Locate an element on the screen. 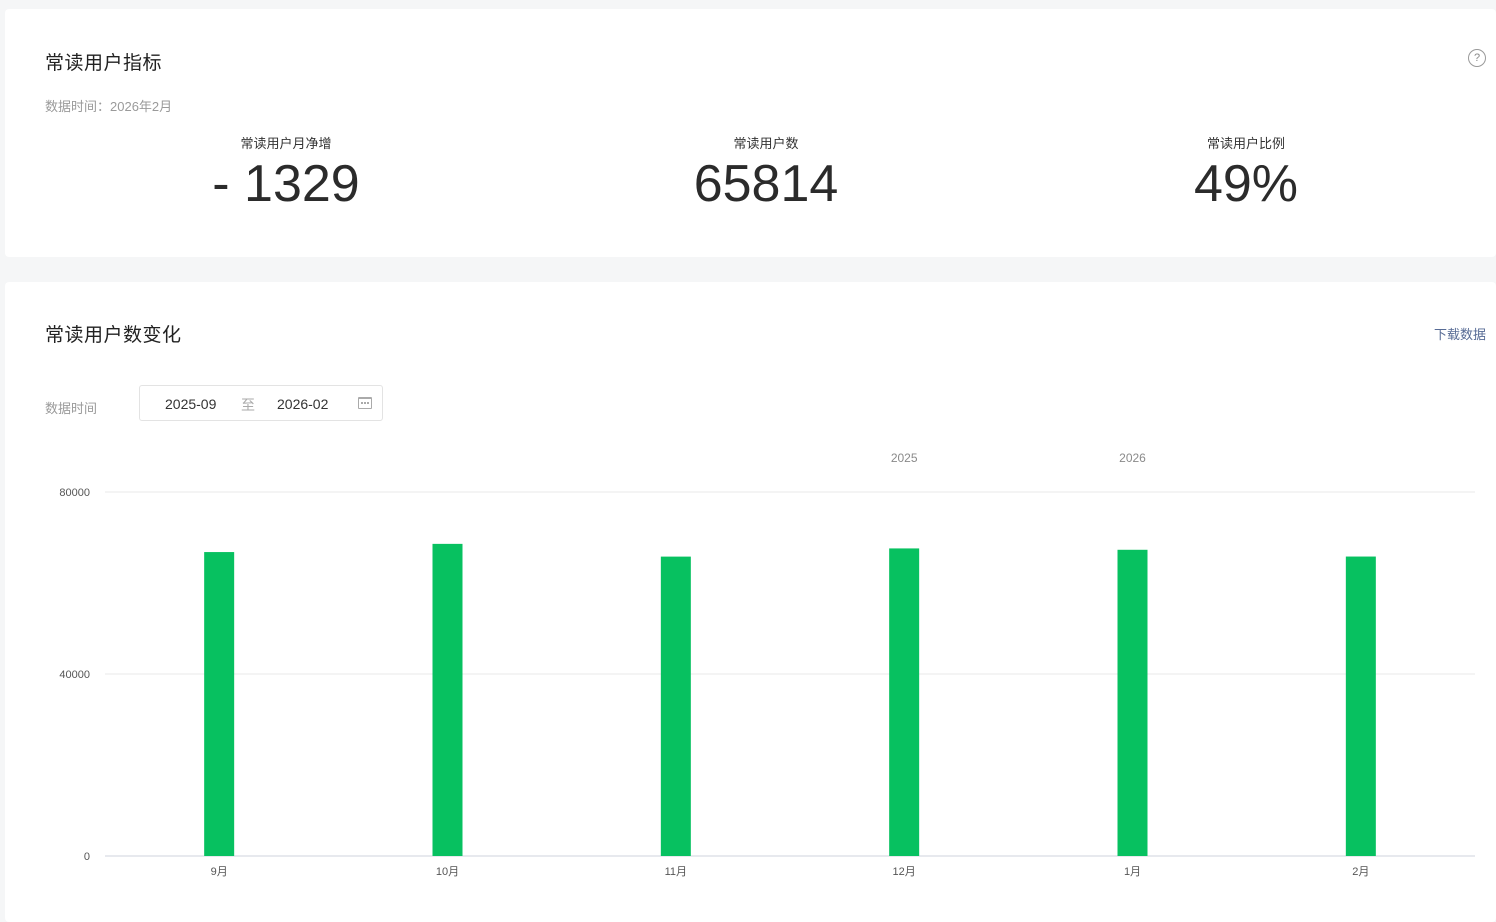  metric-monthly-net-increase: 常读用户月净增 - 1329 is located at coordinates (286, 172).